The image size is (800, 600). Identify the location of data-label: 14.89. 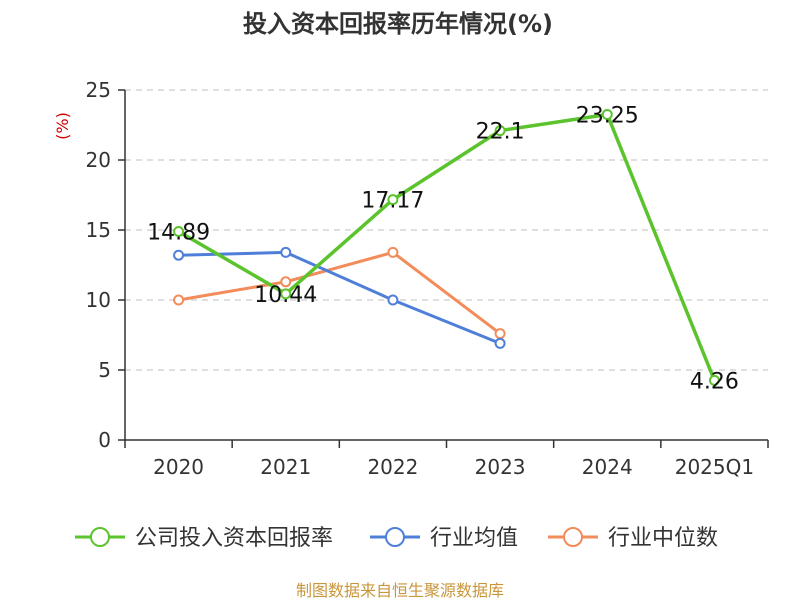
(178, 233).